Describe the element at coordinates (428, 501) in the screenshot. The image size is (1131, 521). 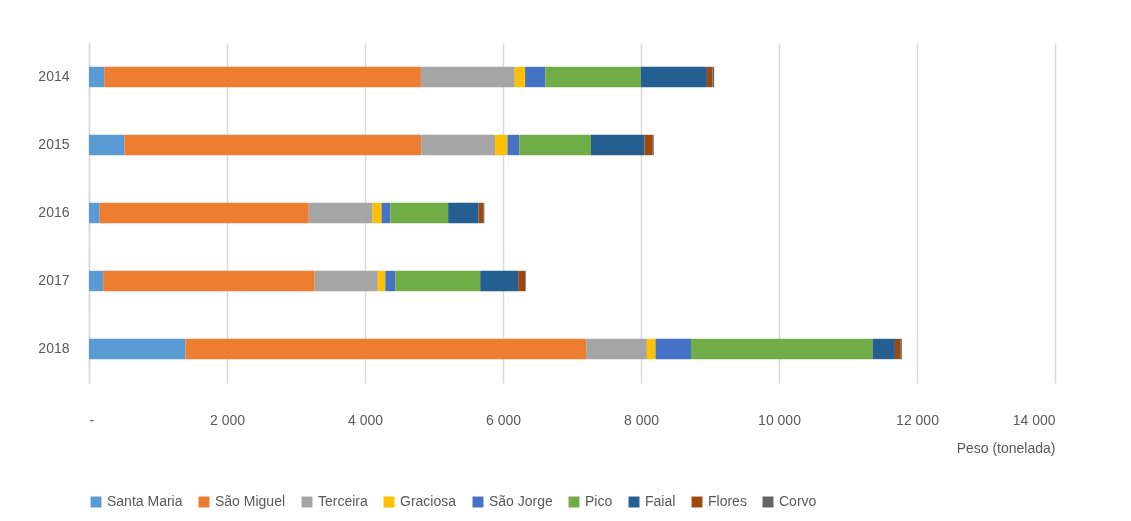
I see `legend-label: Graciosa` at that location.